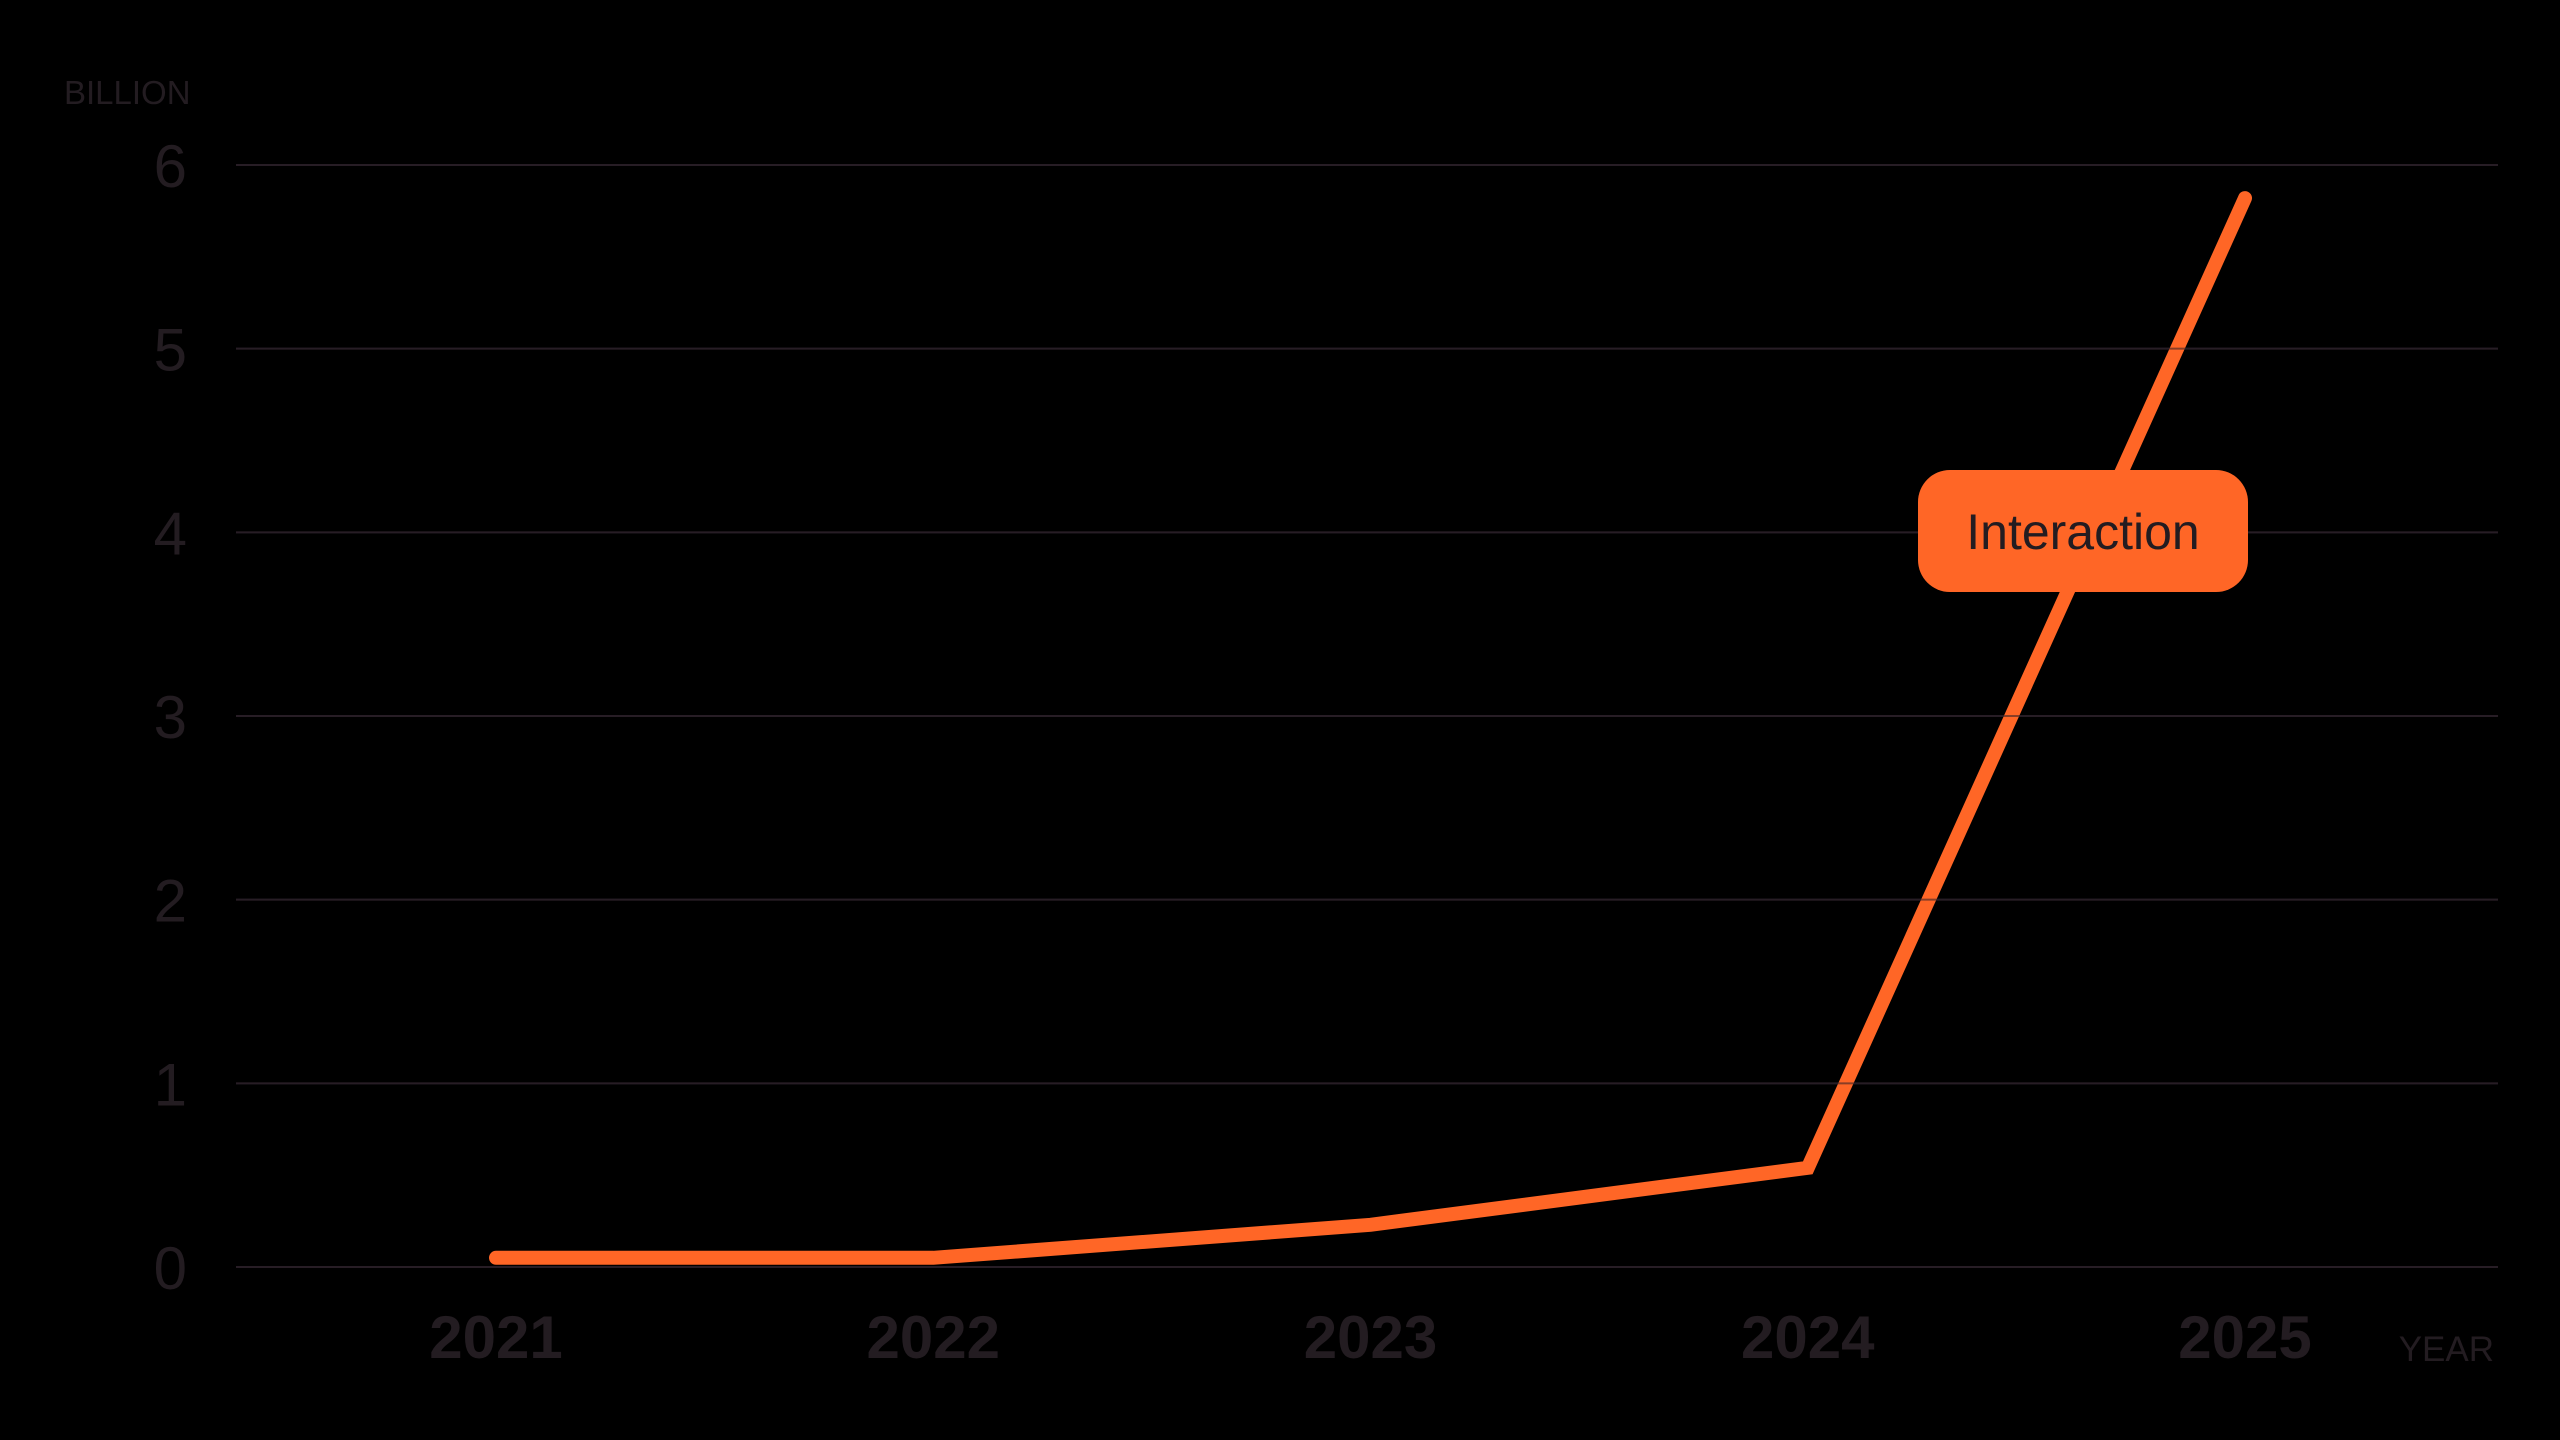  I want to click on x-tick-label: 2021, so click(495, 1337).